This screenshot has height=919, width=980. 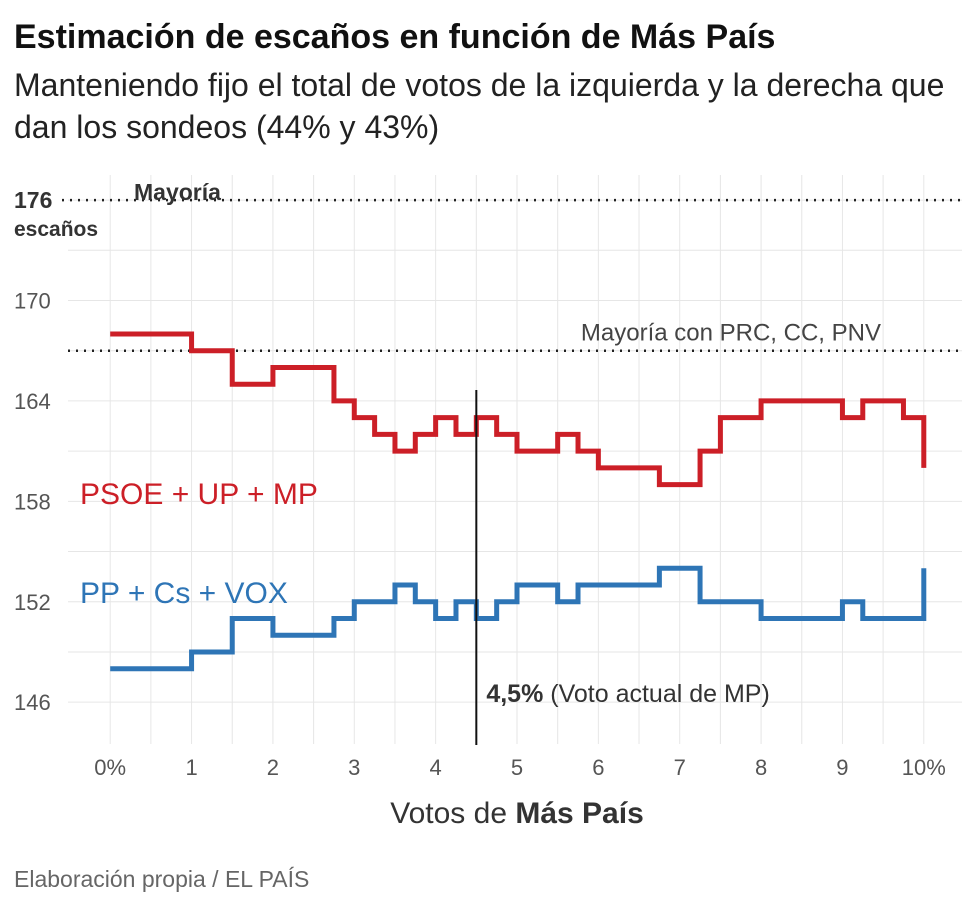 I want to click on y-tick-label: 146, so click(x=32, y=702).